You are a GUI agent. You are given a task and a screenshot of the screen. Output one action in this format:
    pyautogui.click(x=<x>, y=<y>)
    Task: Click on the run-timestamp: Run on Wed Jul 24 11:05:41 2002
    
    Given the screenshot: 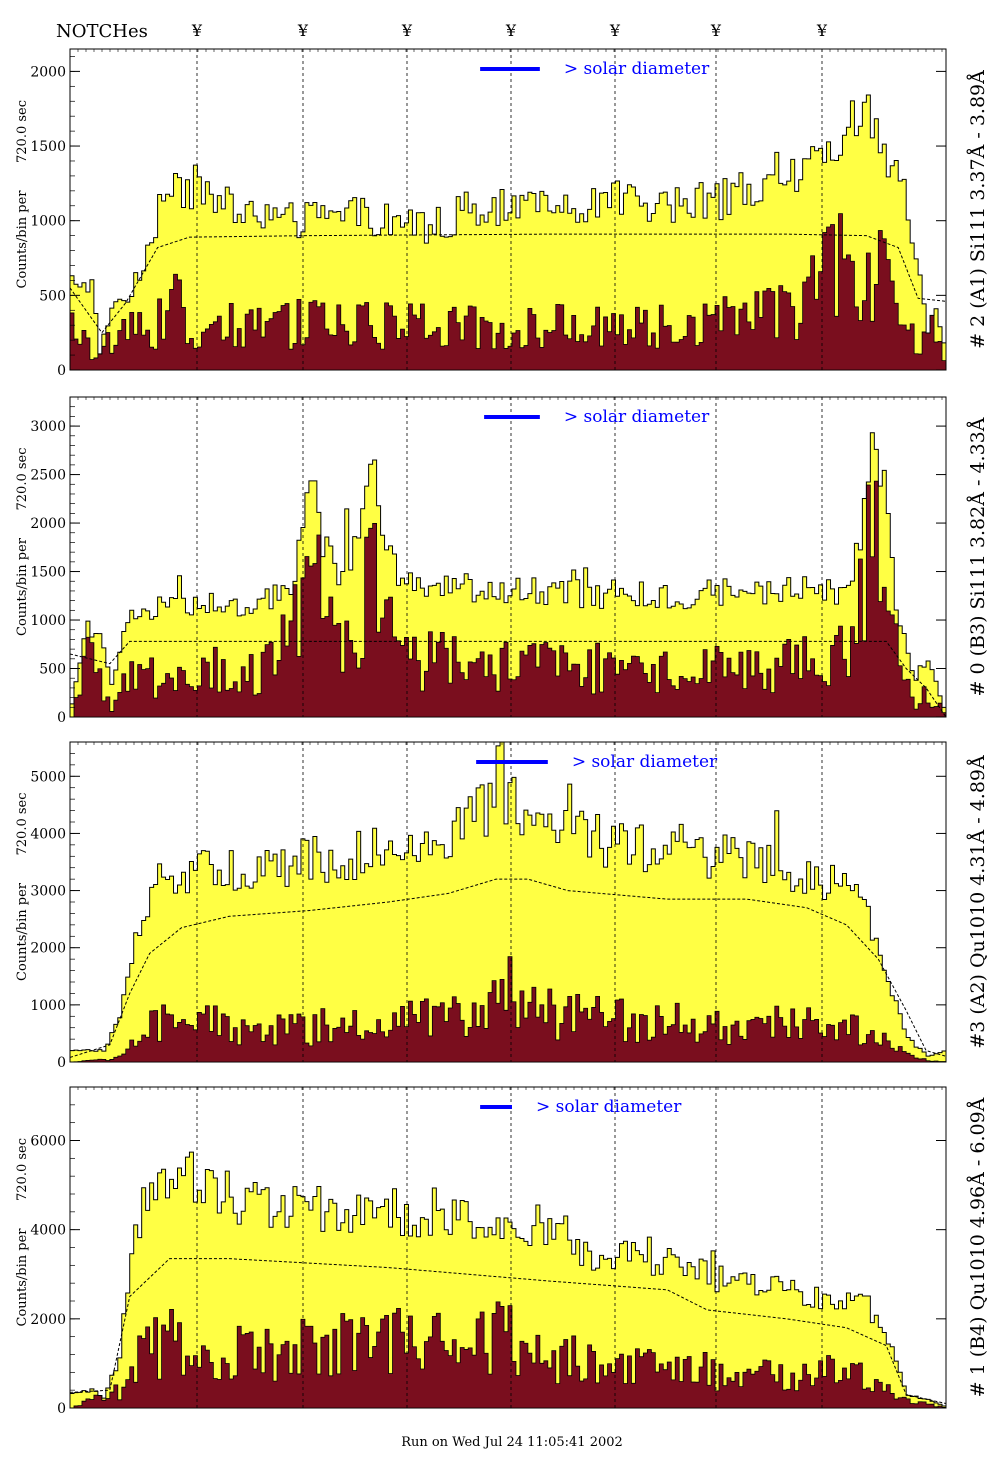 What is the action you would take?
    pyautogui.click(x=512, y=1442)
    